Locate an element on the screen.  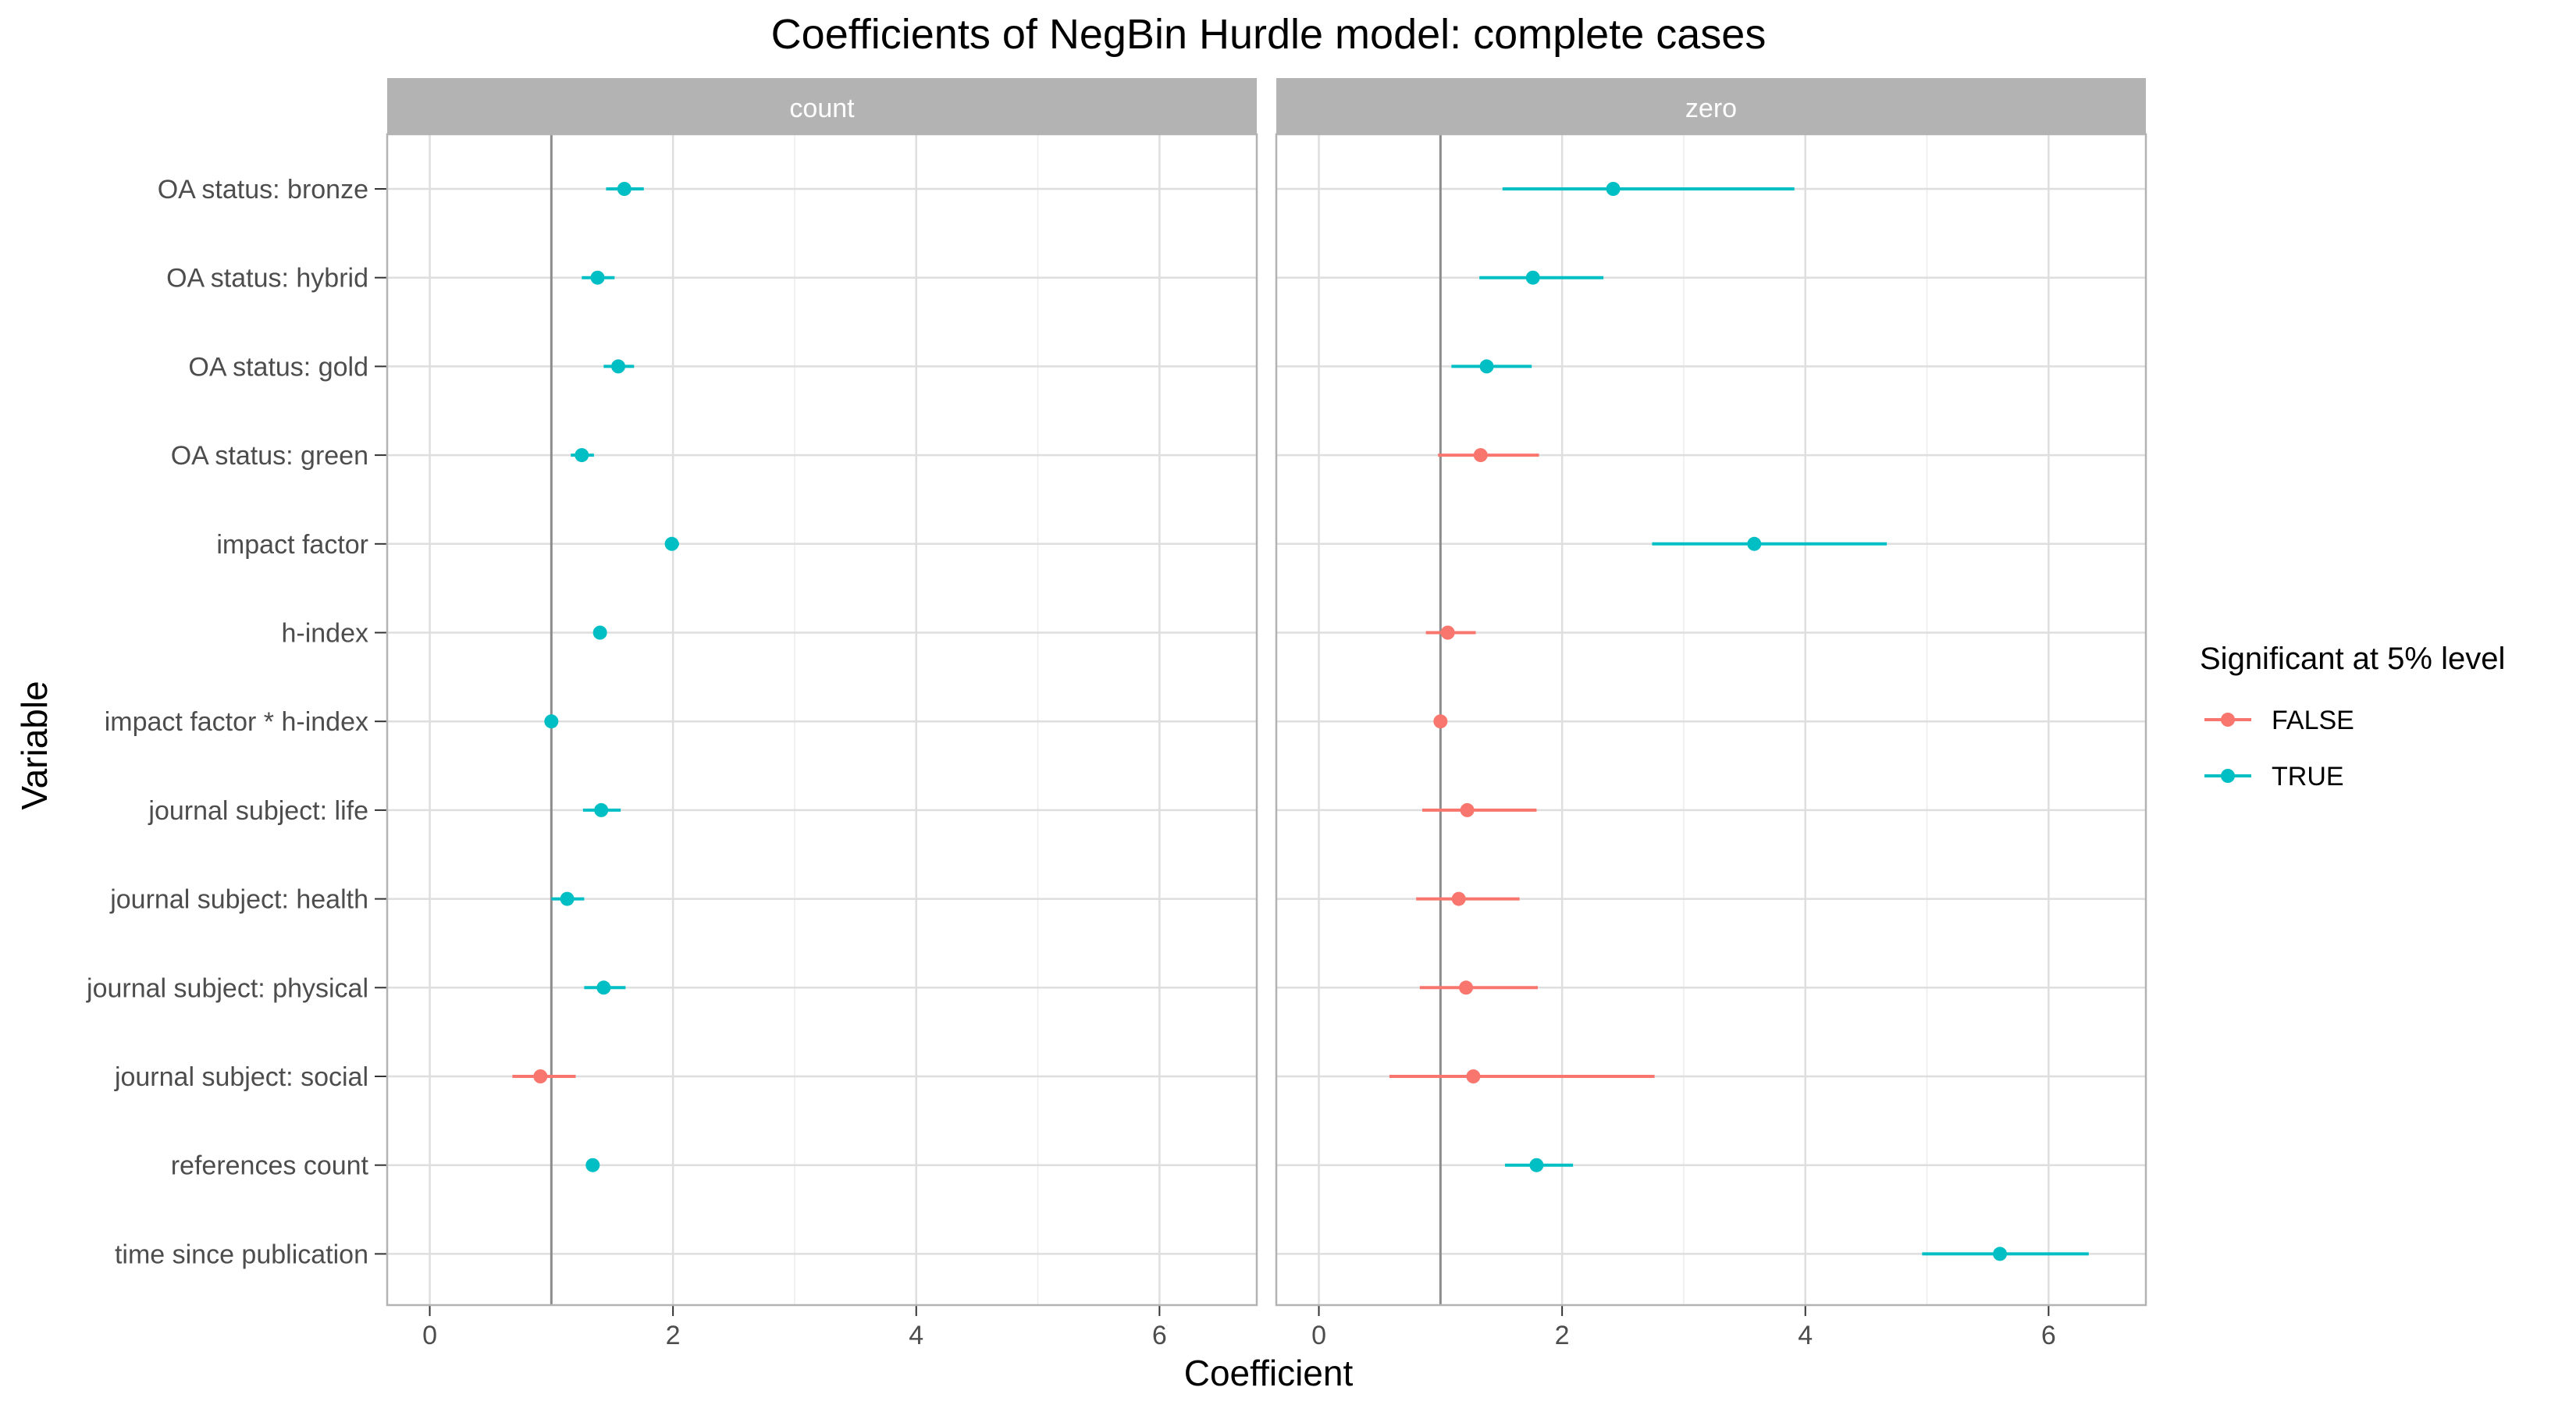
y-tick-label: h-index is located at coordinates (324, 634).